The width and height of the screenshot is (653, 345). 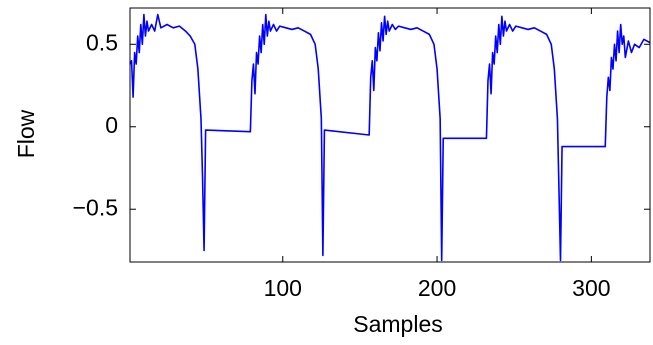 What do you see at coordinates (95, 207) in the screenshot?
I see `y-tick-label: −0.5` at bounding box center [95, 207].